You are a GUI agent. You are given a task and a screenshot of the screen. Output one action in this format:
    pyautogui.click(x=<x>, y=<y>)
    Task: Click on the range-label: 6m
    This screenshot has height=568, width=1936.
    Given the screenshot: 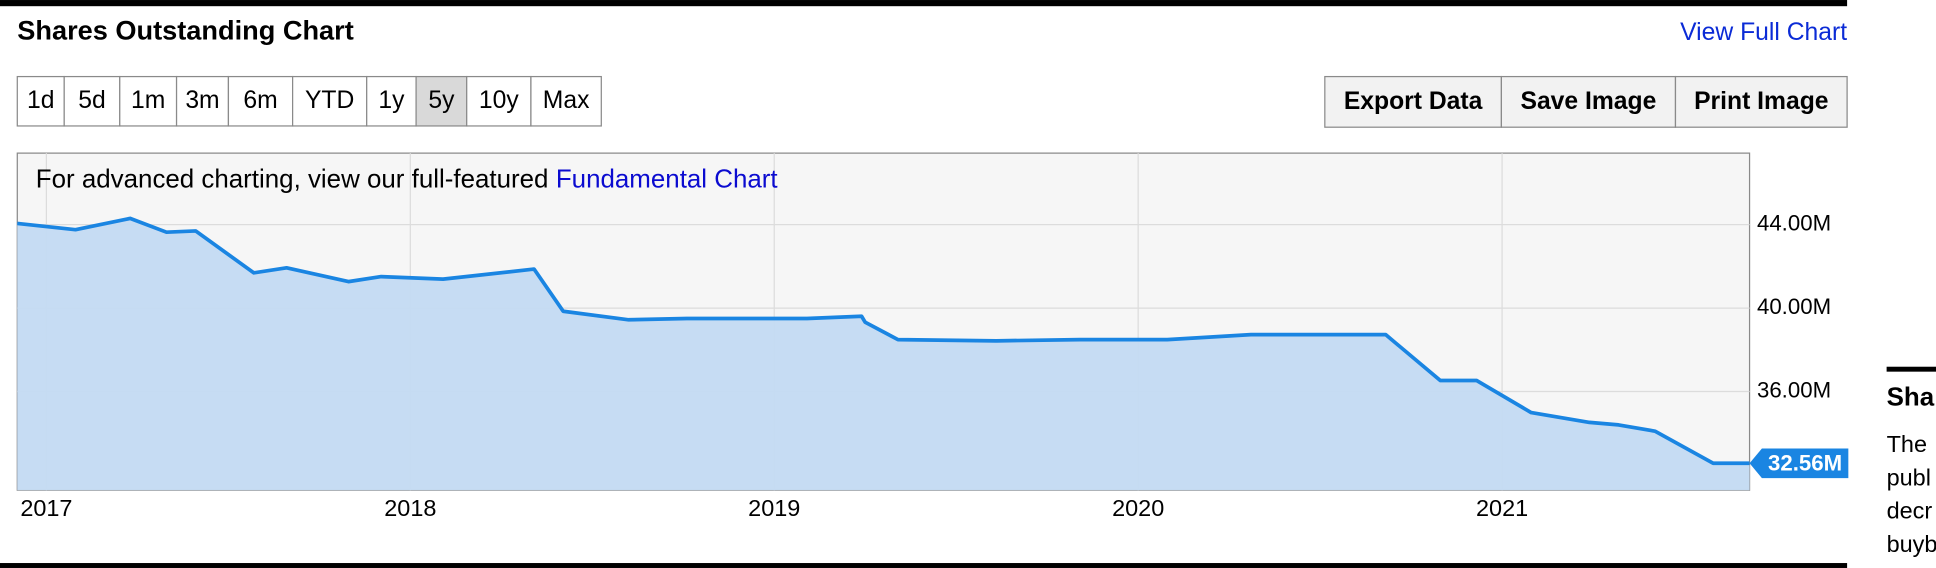 What is the action you would take?
    pyautogui.click(x=260, y=100)
    